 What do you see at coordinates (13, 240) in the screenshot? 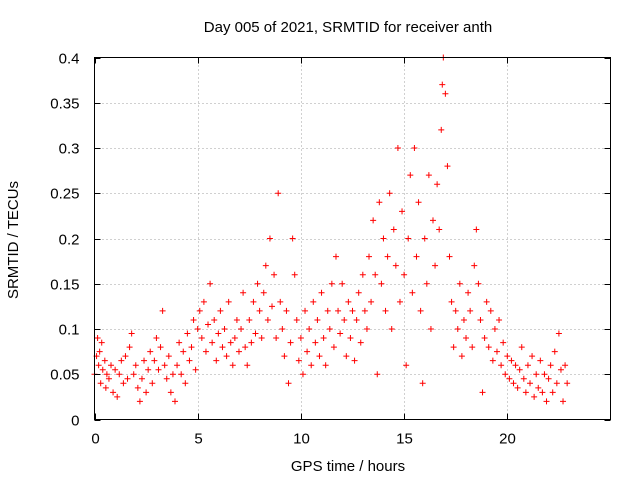
I see `y-axis-label: SRMTID / TECUs` at bounding box center [13, 240].